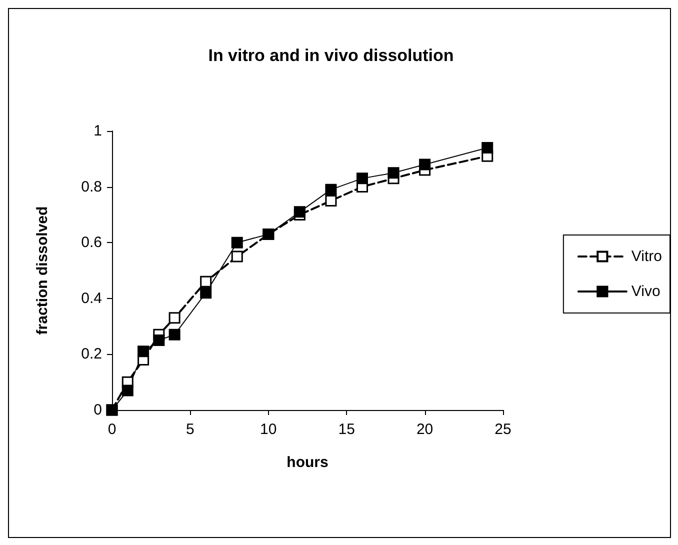 This screenshot has height=545, width=678. I want to click on y-tick-label: 0.4, so click(91, 298).